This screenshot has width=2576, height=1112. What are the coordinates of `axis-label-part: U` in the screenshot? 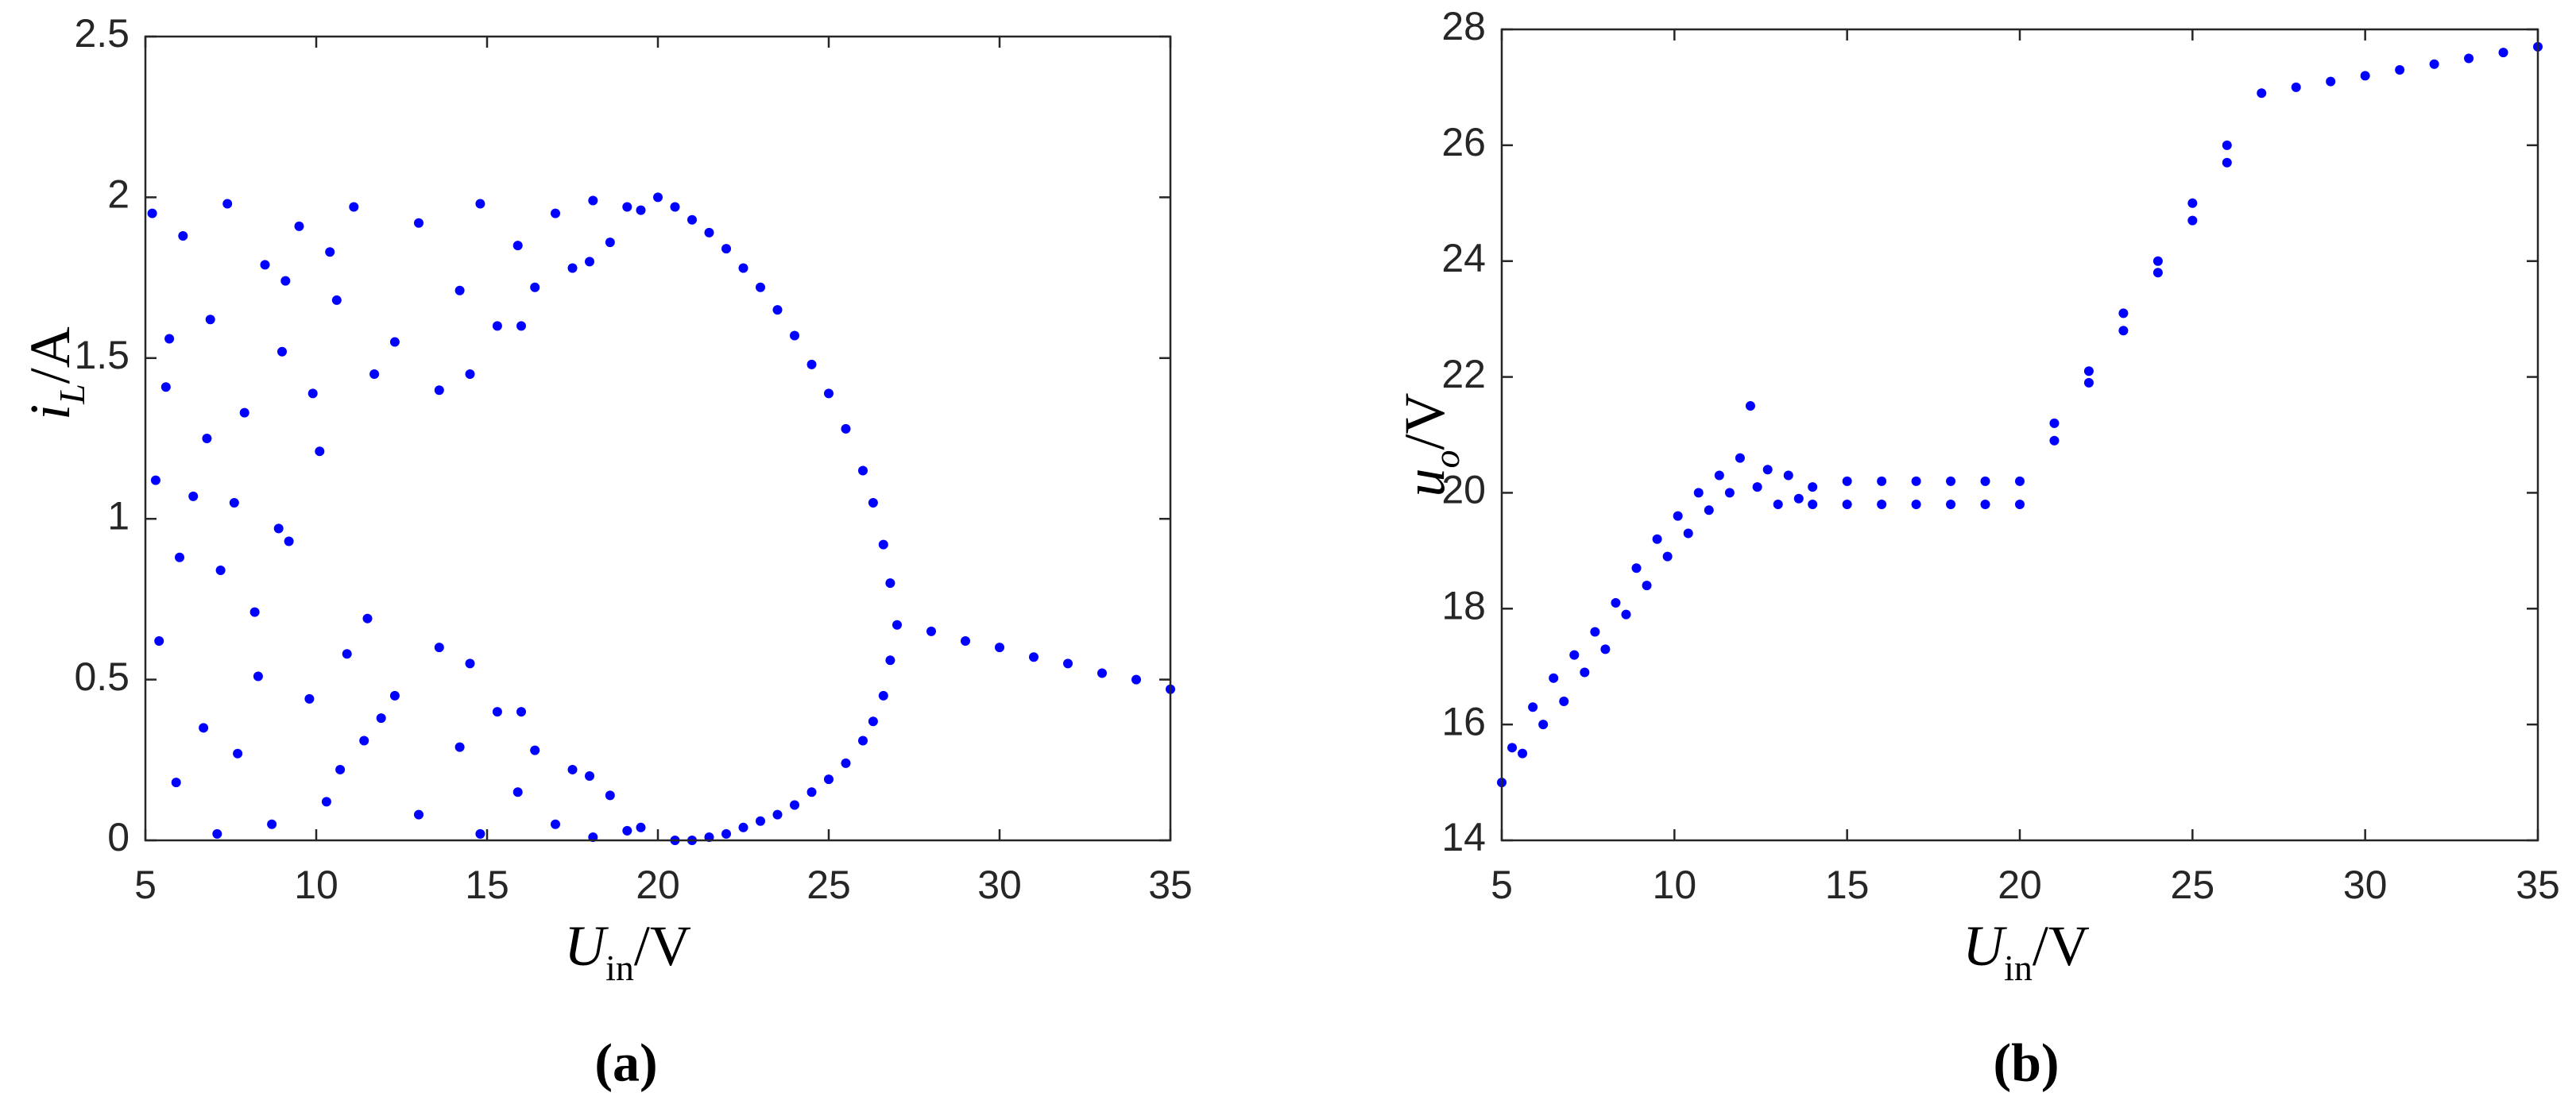 It's located at (586, 946).